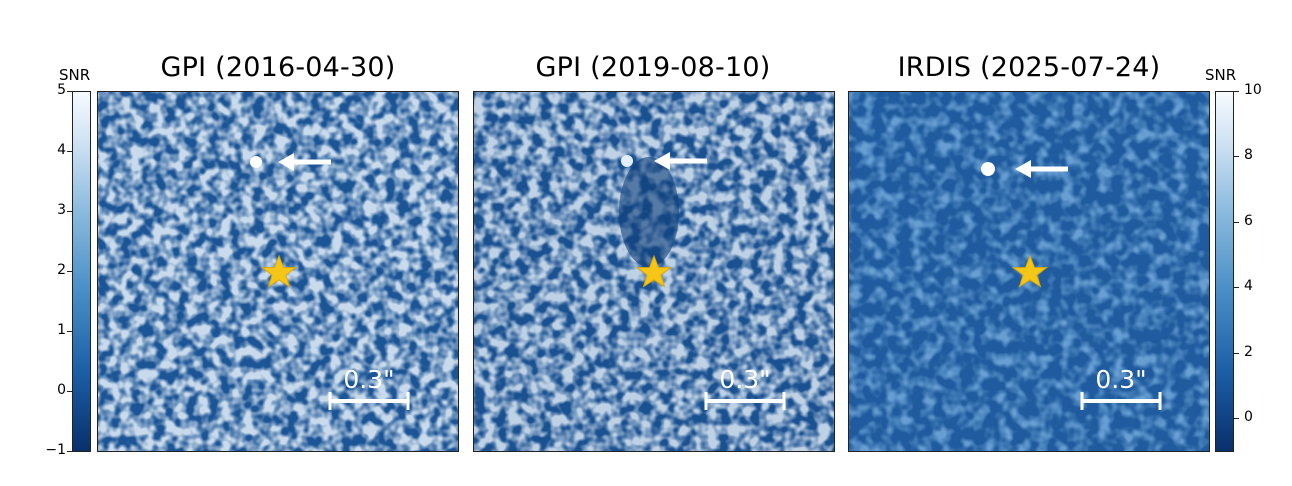 This screenshot has height=486, width=1292. Describe the element at coordinates (1029, 67) in the screenshot. I see `panel-title-3: IRDIS (2025-07-24)` at that location.